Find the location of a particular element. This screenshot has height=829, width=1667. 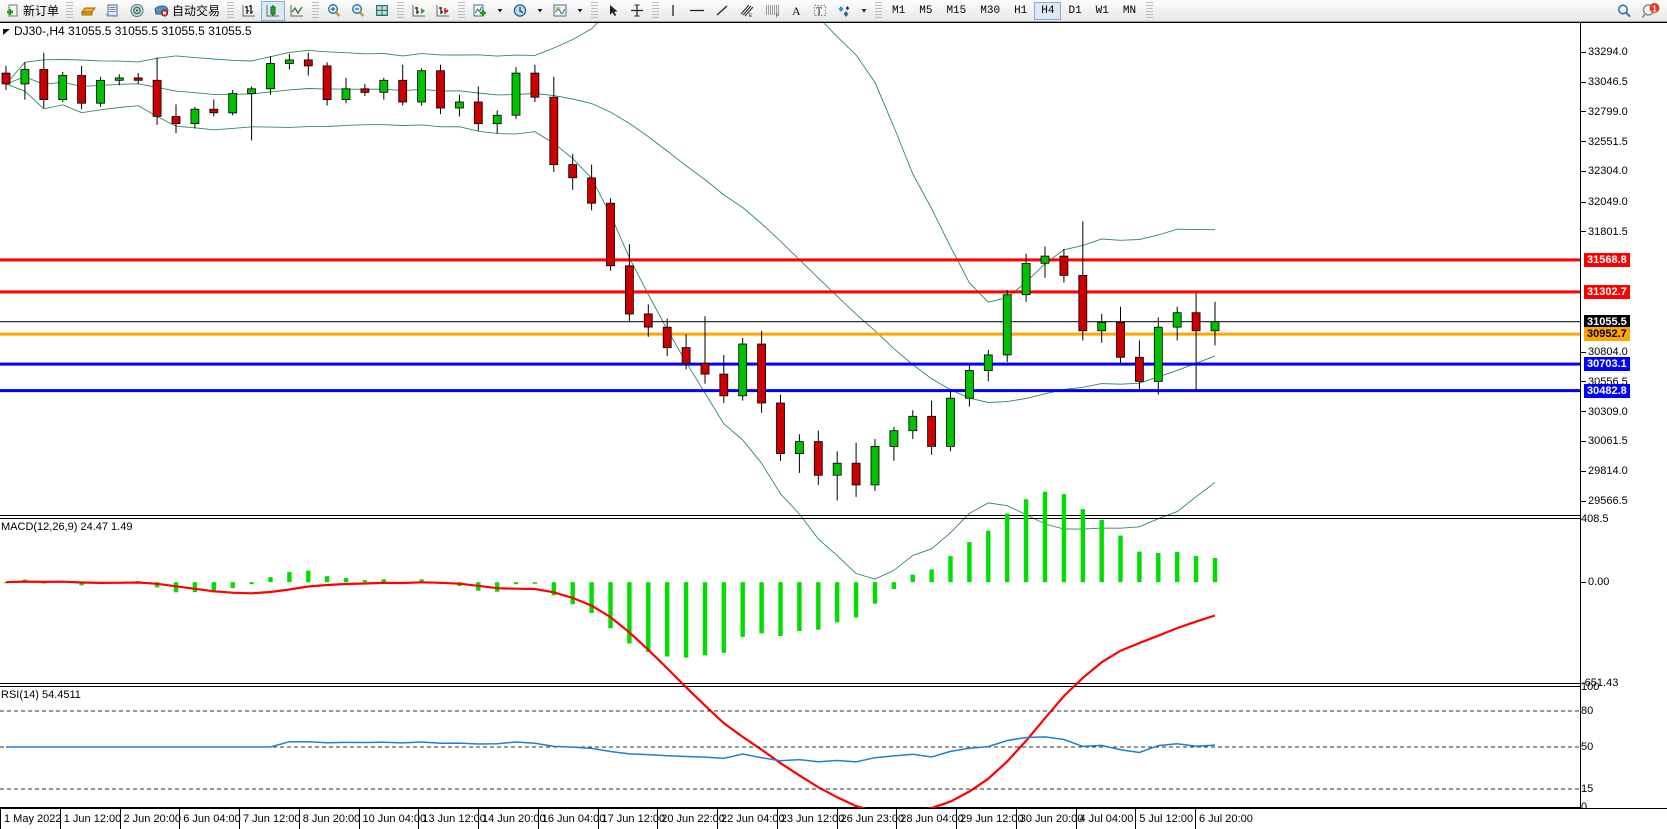

templates-dropdown is located at coordinates (580, 11).